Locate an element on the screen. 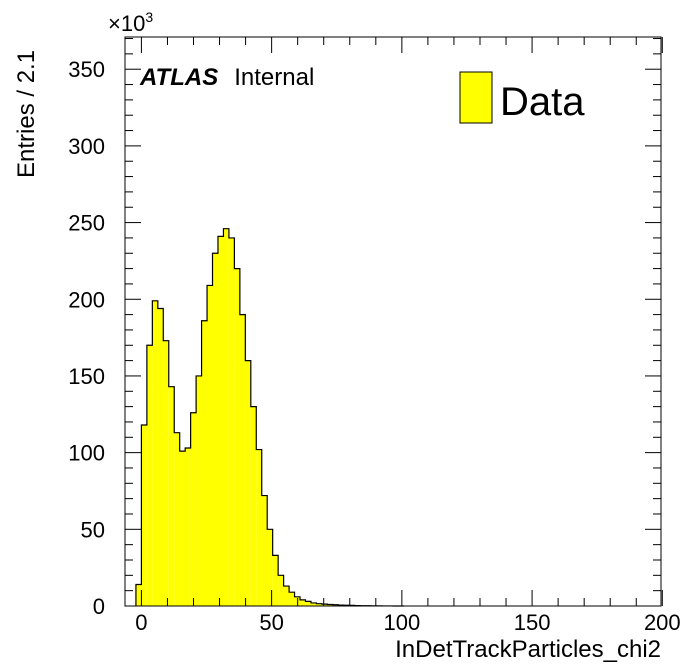 The height and width of the screenshot is (672, 696). x-axis-label: InDetTrackParticles_chi2 is located at coordinates (528, 649).